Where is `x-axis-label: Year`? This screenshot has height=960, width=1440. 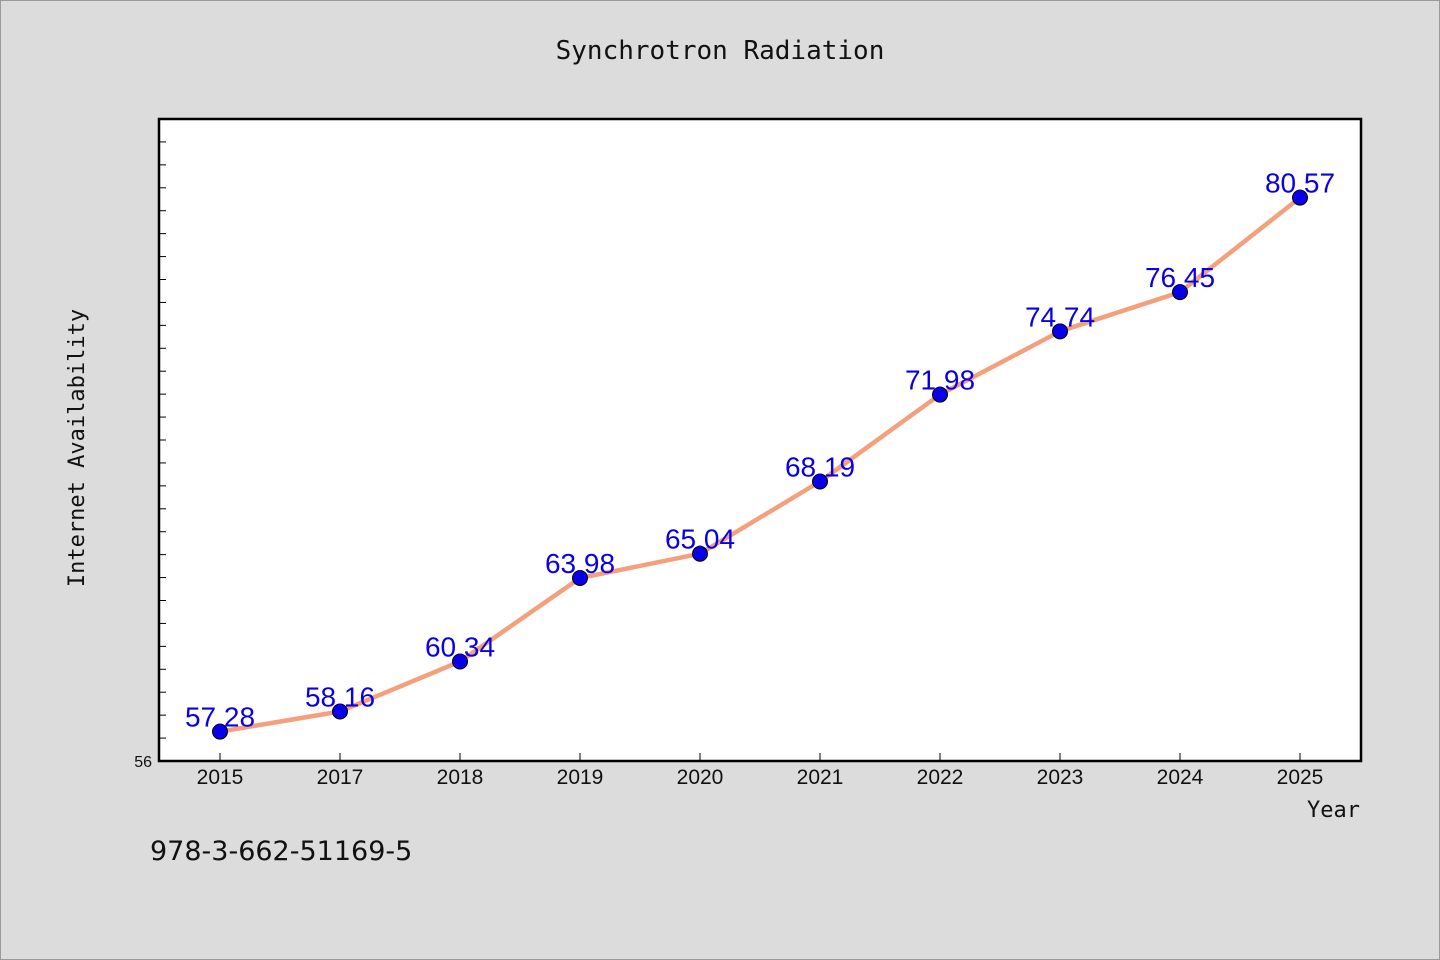
x-axis-label: Year is located at coordinates (1333, 810).